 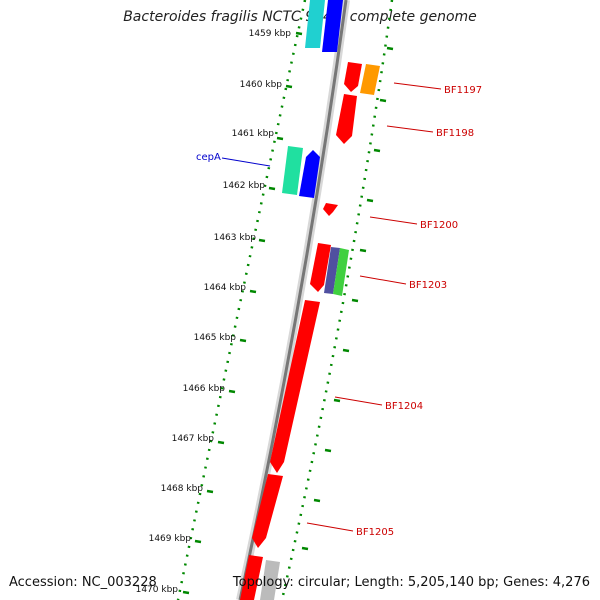 What do you see at coordinates (463, 90) in the screenshot?
I see `gene-label-bf1197: BF1197` at bounding box center [463, 90].